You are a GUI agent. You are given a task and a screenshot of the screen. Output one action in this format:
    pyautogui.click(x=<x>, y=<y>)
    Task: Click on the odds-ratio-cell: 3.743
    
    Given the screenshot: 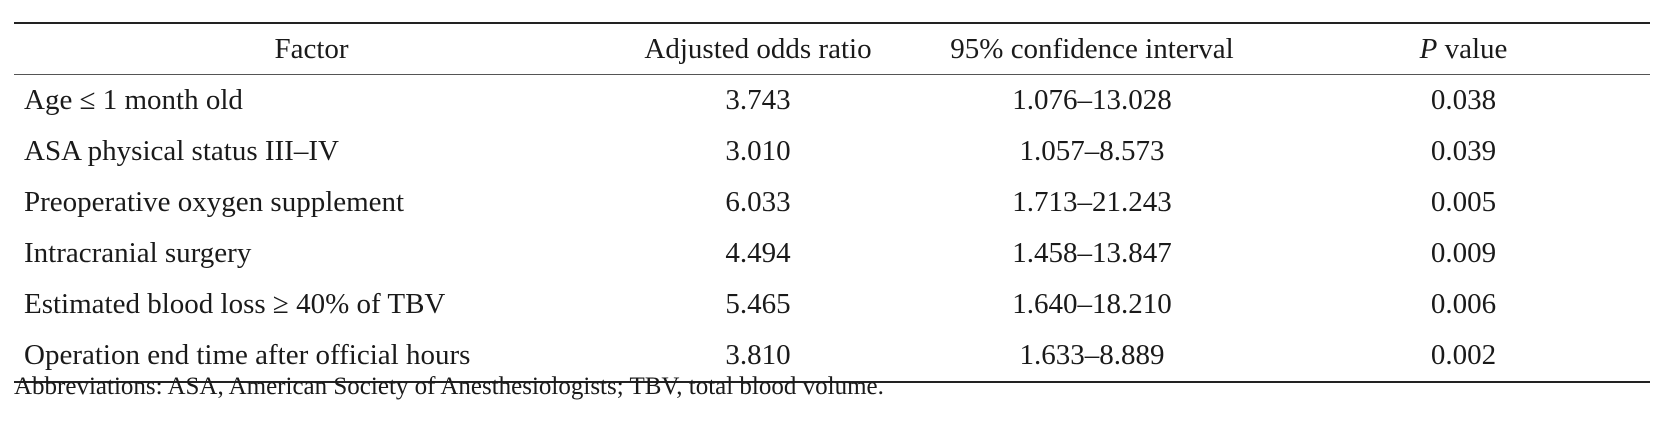 What is the action you would take?
    pyautogui.click(x=758, y=100)
    